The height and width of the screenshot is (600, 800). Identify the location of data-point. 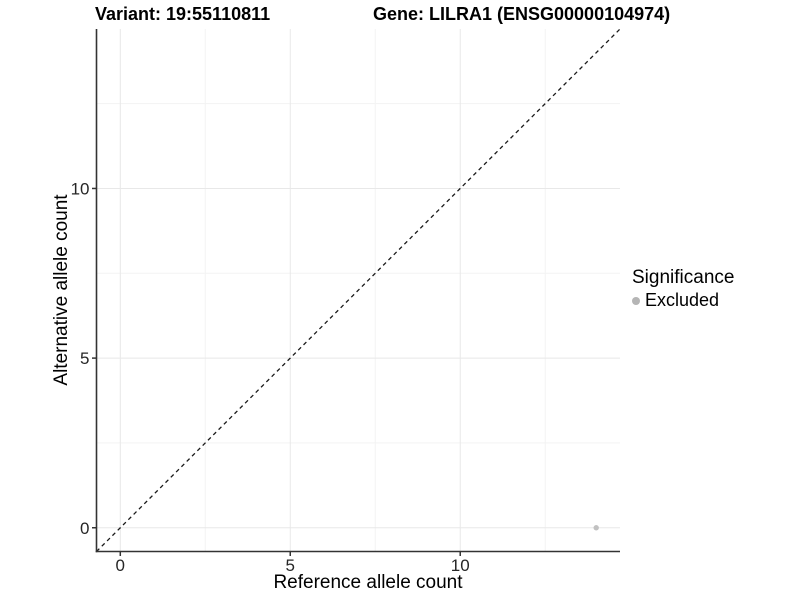
(596, 528).